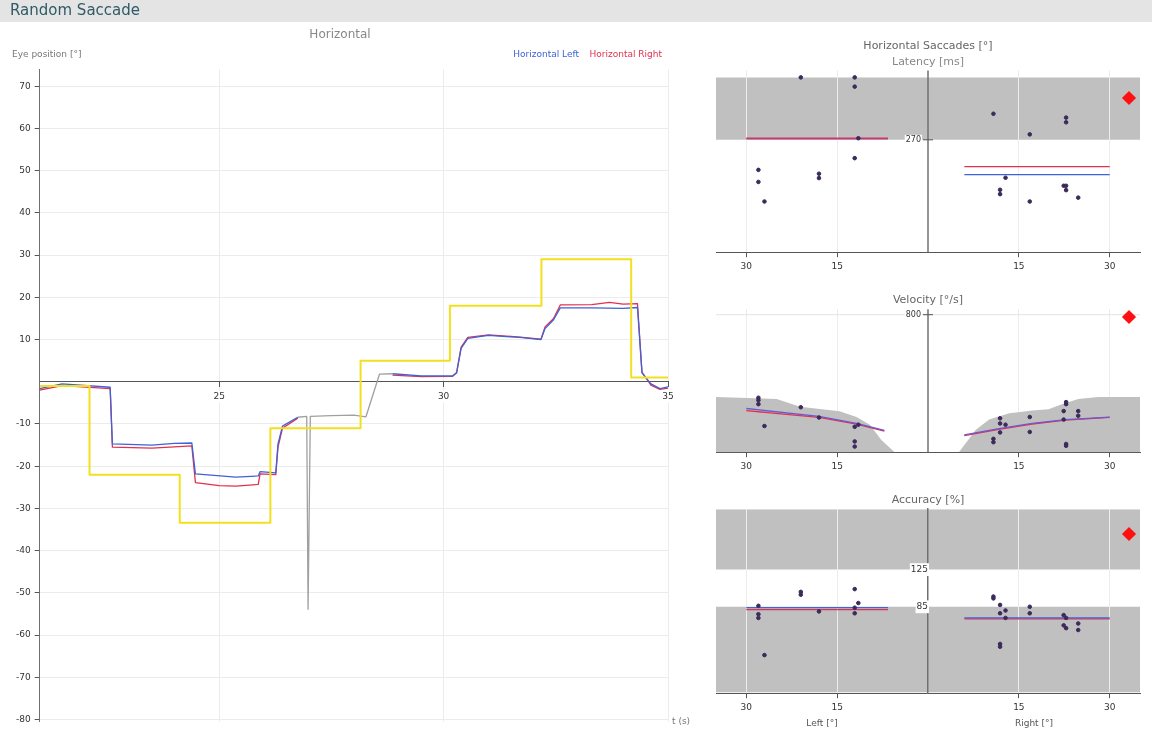  What do you see at coordinates (219, 395) in the screenshot?
I see `x-tick-label: 25` at bounding box center [219, 395].